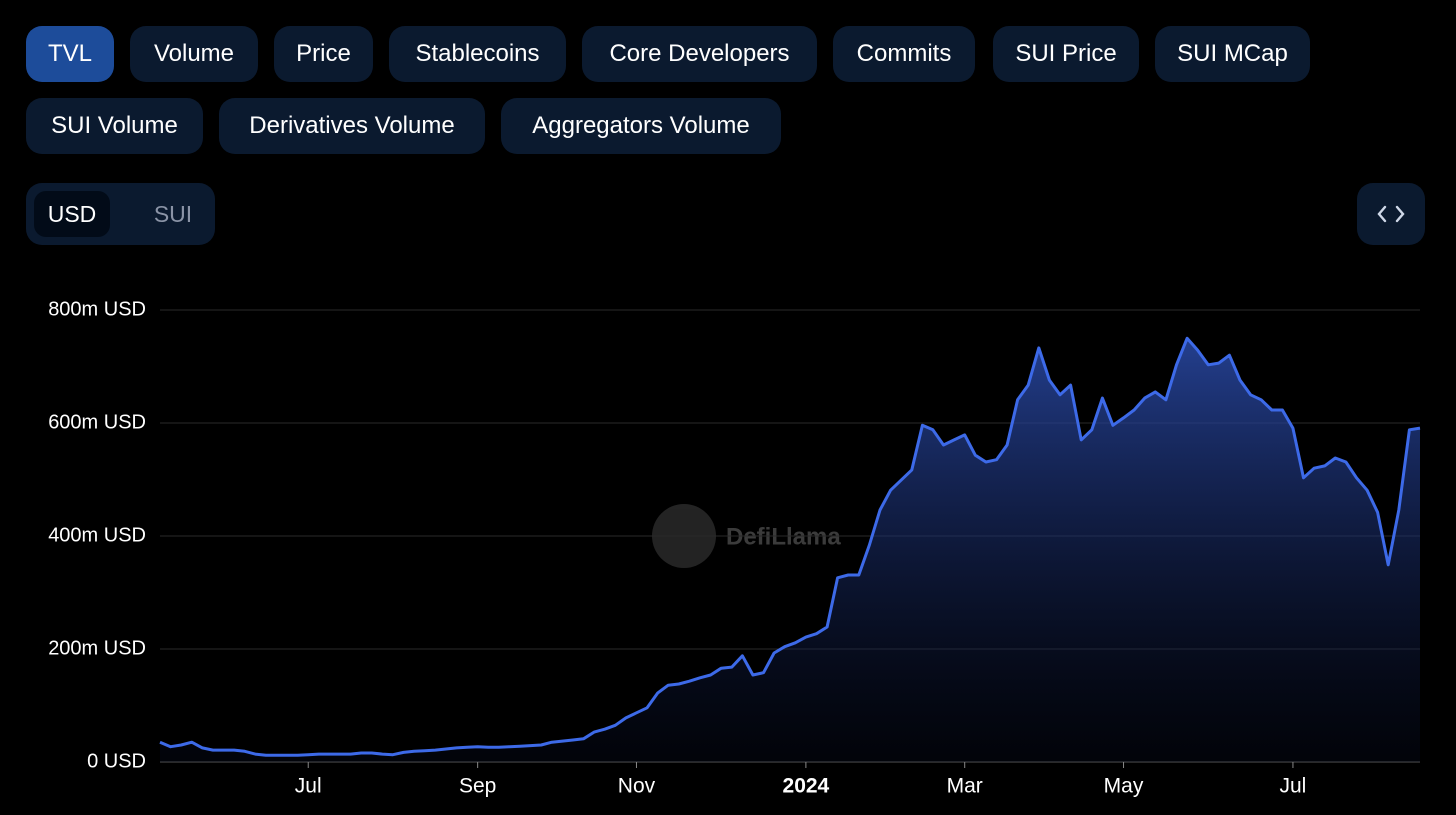 Image resolution: width=1456 pixels, height=815 pixels. I want to click on tab-button: Price, so click(323, 54).